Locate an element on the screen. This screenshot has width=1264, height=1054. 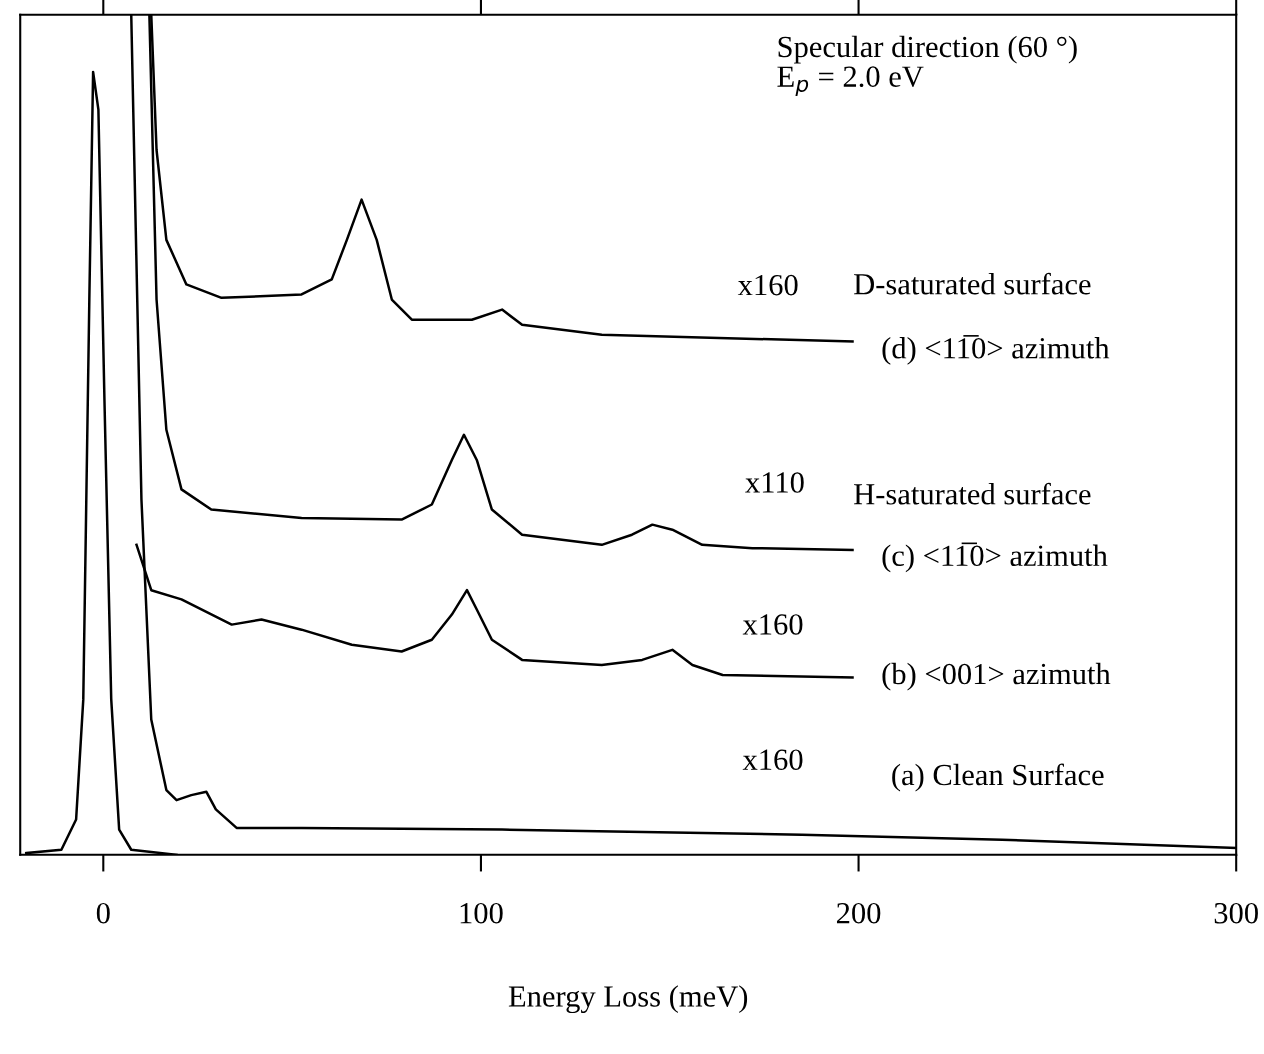
annotation: (b) <001> azimuth is located at coordinates (996, 676).